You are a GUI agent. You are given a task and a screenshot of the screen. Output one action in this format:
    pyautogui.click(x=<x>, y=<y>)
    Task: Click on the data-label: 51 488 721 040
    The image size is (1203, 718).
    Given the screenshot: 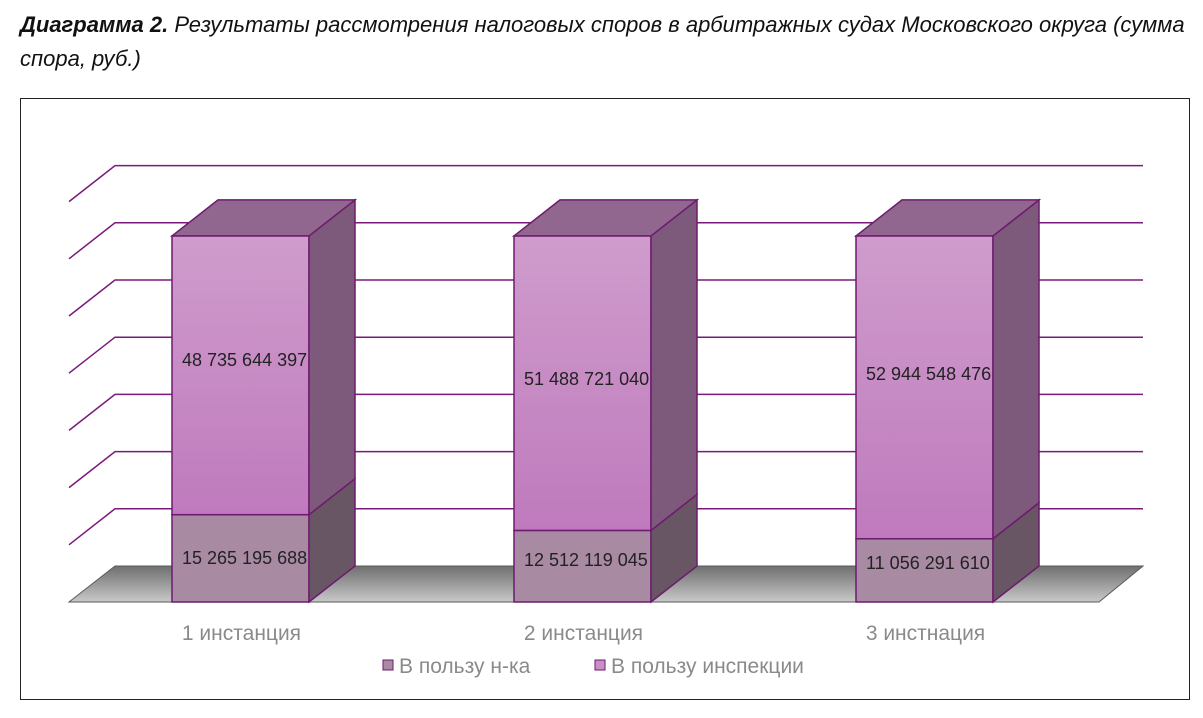 What is the action you would take?
    pyautogui.click(x=586, y=379)
    